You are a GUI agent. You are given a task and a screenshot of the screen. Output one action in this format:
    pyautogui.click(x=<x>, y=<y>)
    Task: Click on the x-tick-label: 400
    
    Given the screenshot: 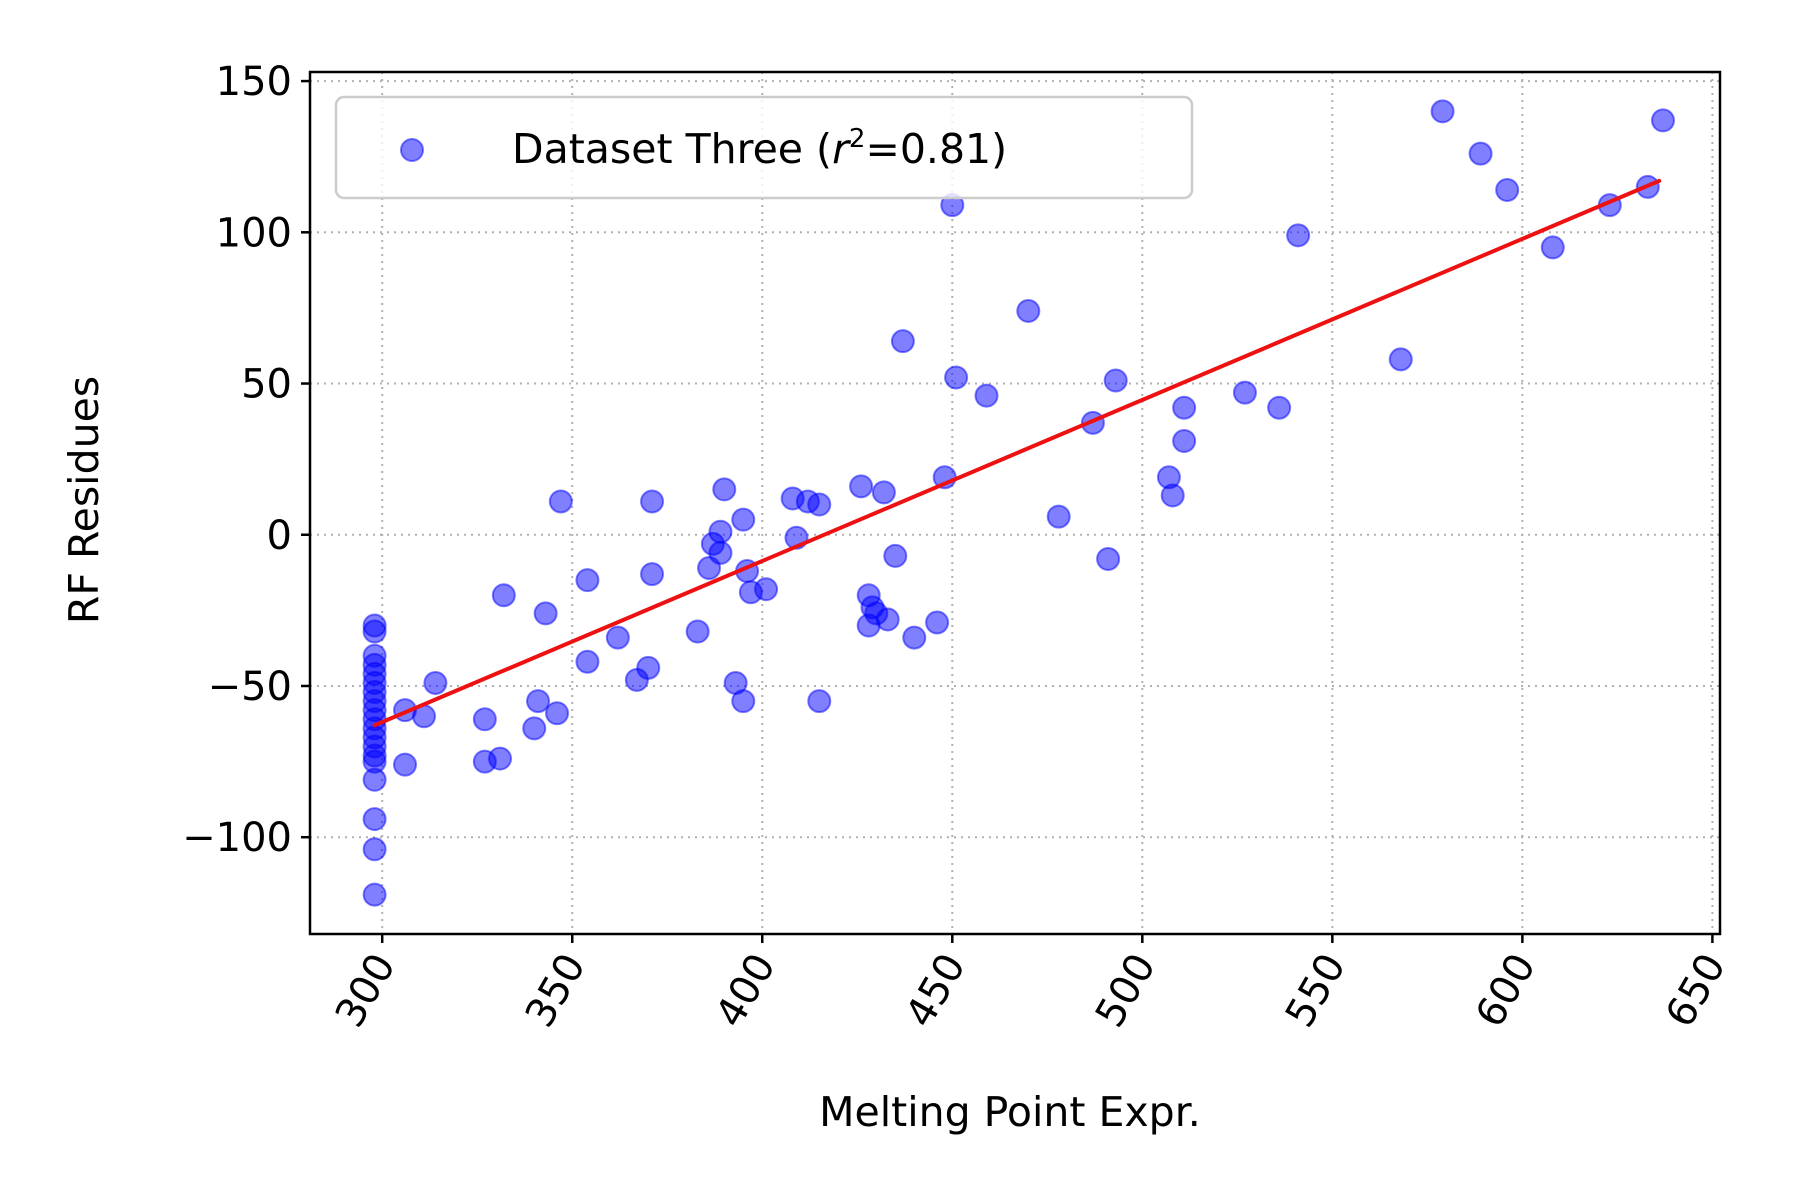 What is the action you would take?
    pyautogui.click(x=746, y=990)
    